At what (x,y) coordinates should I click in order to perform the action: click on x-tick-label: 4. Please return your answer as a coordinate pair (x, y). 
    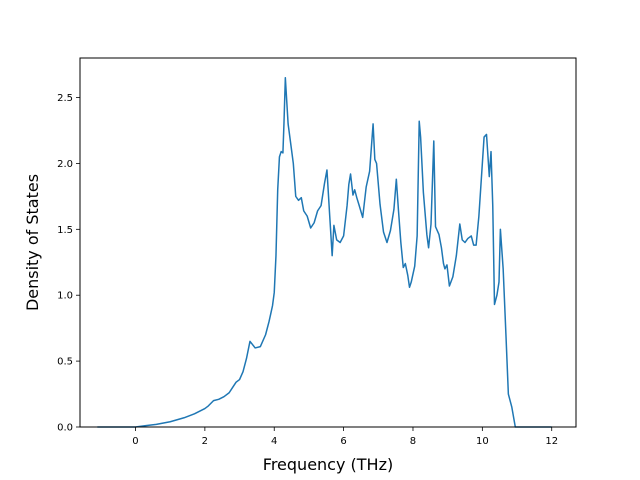
    Looking at the image, I should click on (274, 441).